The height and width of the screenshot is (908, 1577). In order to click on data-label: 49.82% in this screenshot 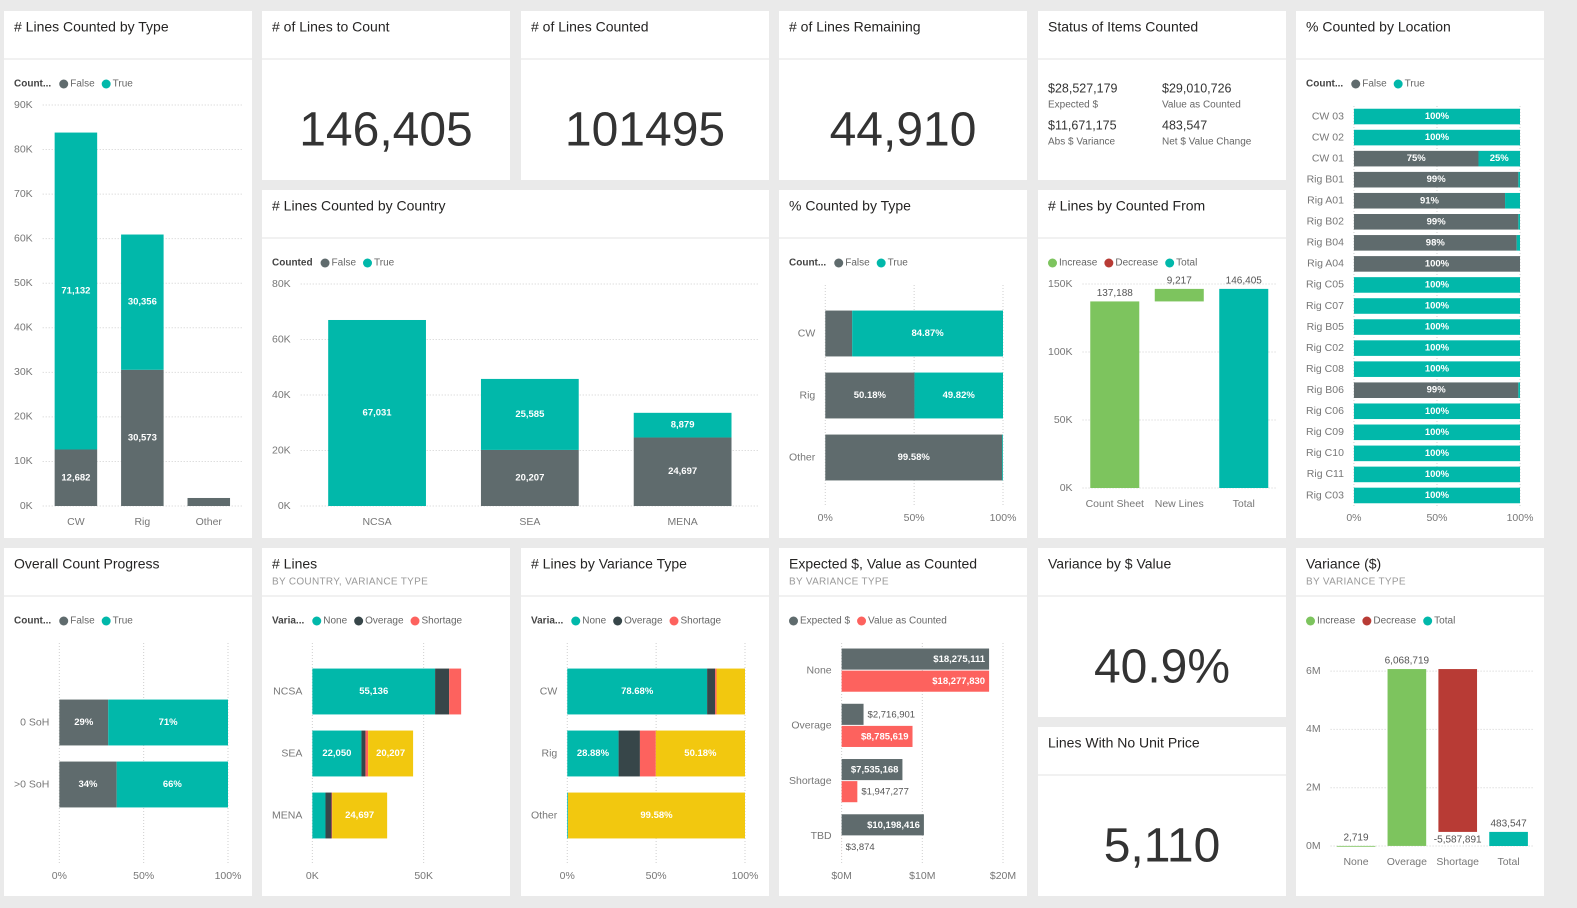, I will do `click(959, 395)`.